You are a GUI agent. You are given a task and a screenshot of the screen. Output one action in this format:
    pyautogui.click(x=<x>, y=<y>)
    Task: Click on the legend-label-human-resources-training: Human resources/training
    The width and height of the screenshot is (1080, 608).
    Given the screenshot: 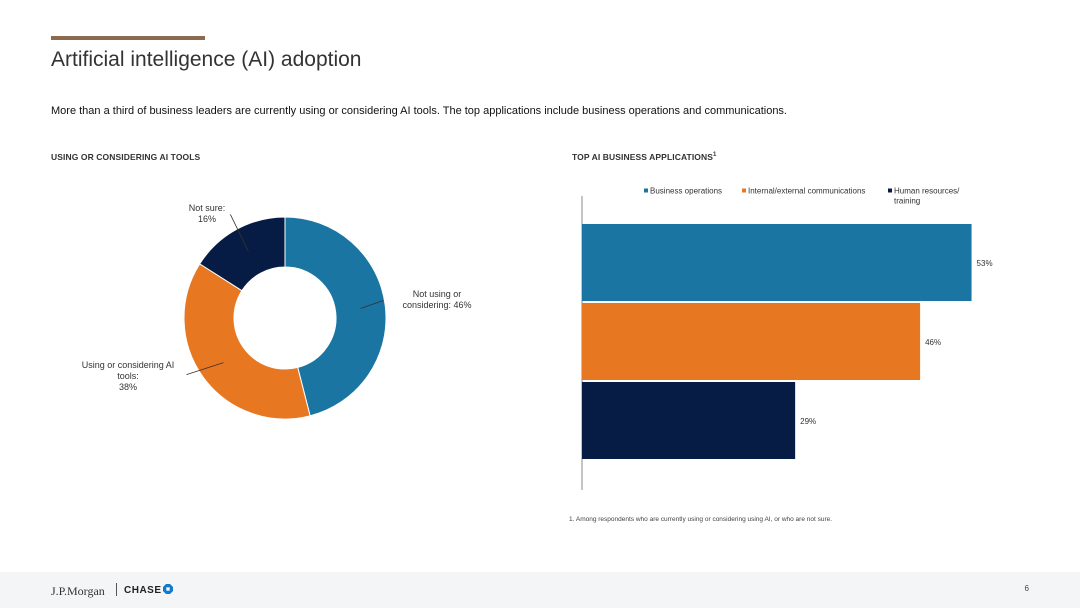 What is the action you would take?
    pyautogui.click(x=927, y=196)
    